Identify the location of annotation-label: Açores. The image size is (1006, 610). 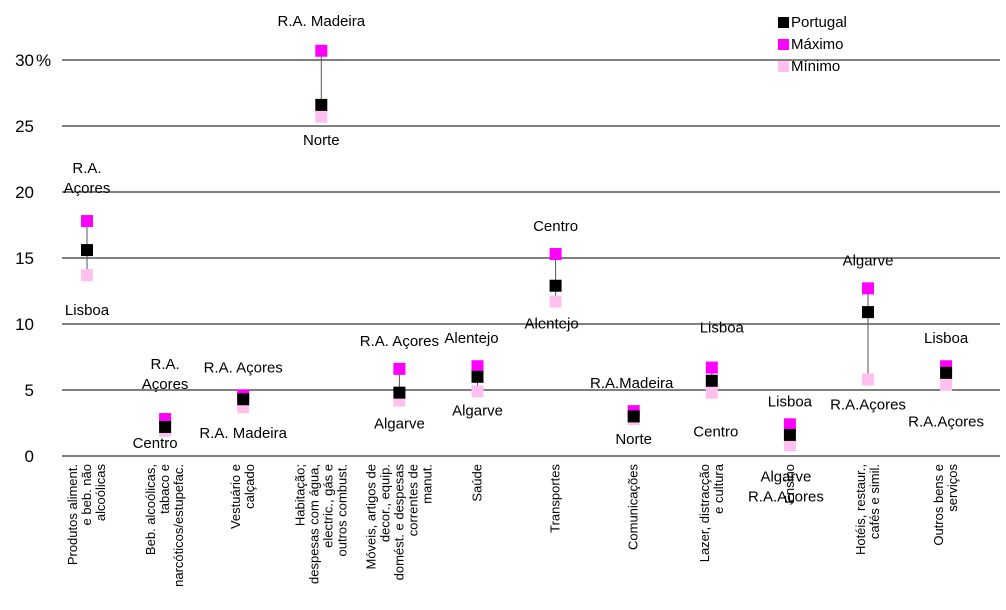
(87, 188).